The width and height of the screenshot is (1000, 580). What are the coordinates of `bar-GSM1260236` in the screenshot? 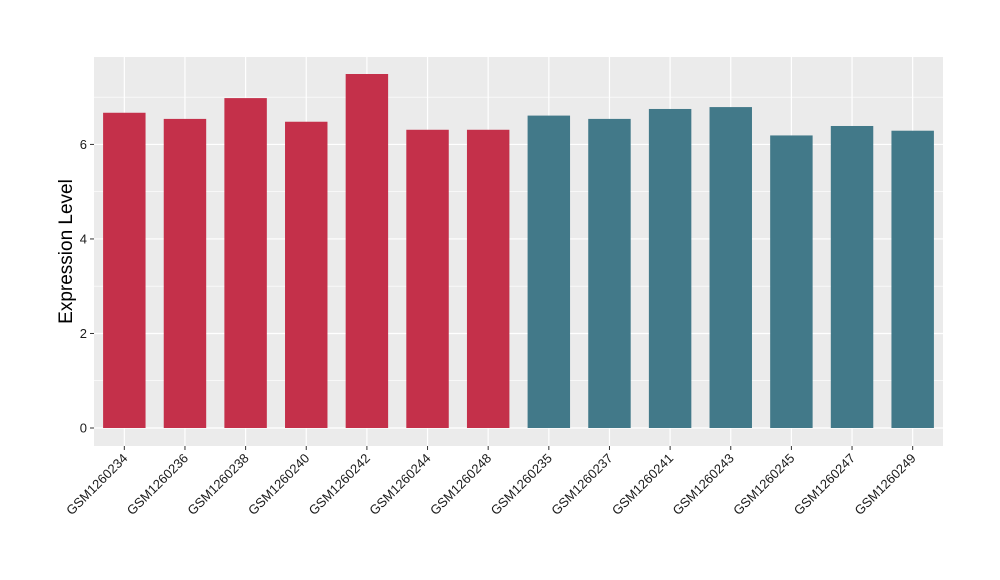 It's located at (185, 273).